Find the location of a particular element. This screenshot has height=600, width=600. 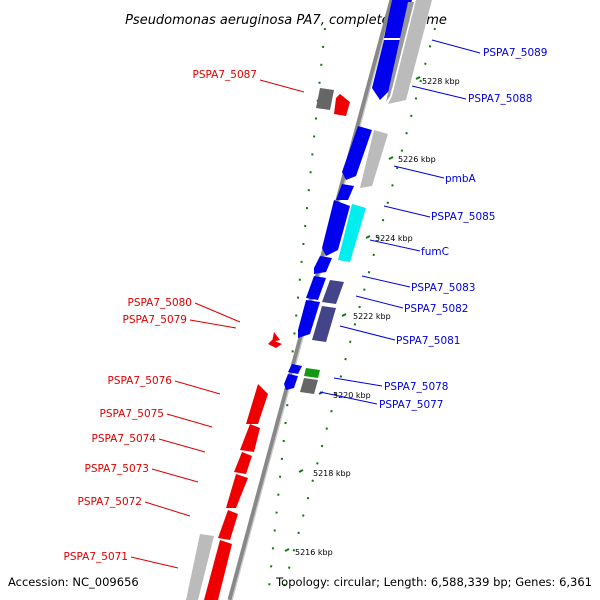

accession-text: Accession: NC_009656 is located at coordinates (73, 582).